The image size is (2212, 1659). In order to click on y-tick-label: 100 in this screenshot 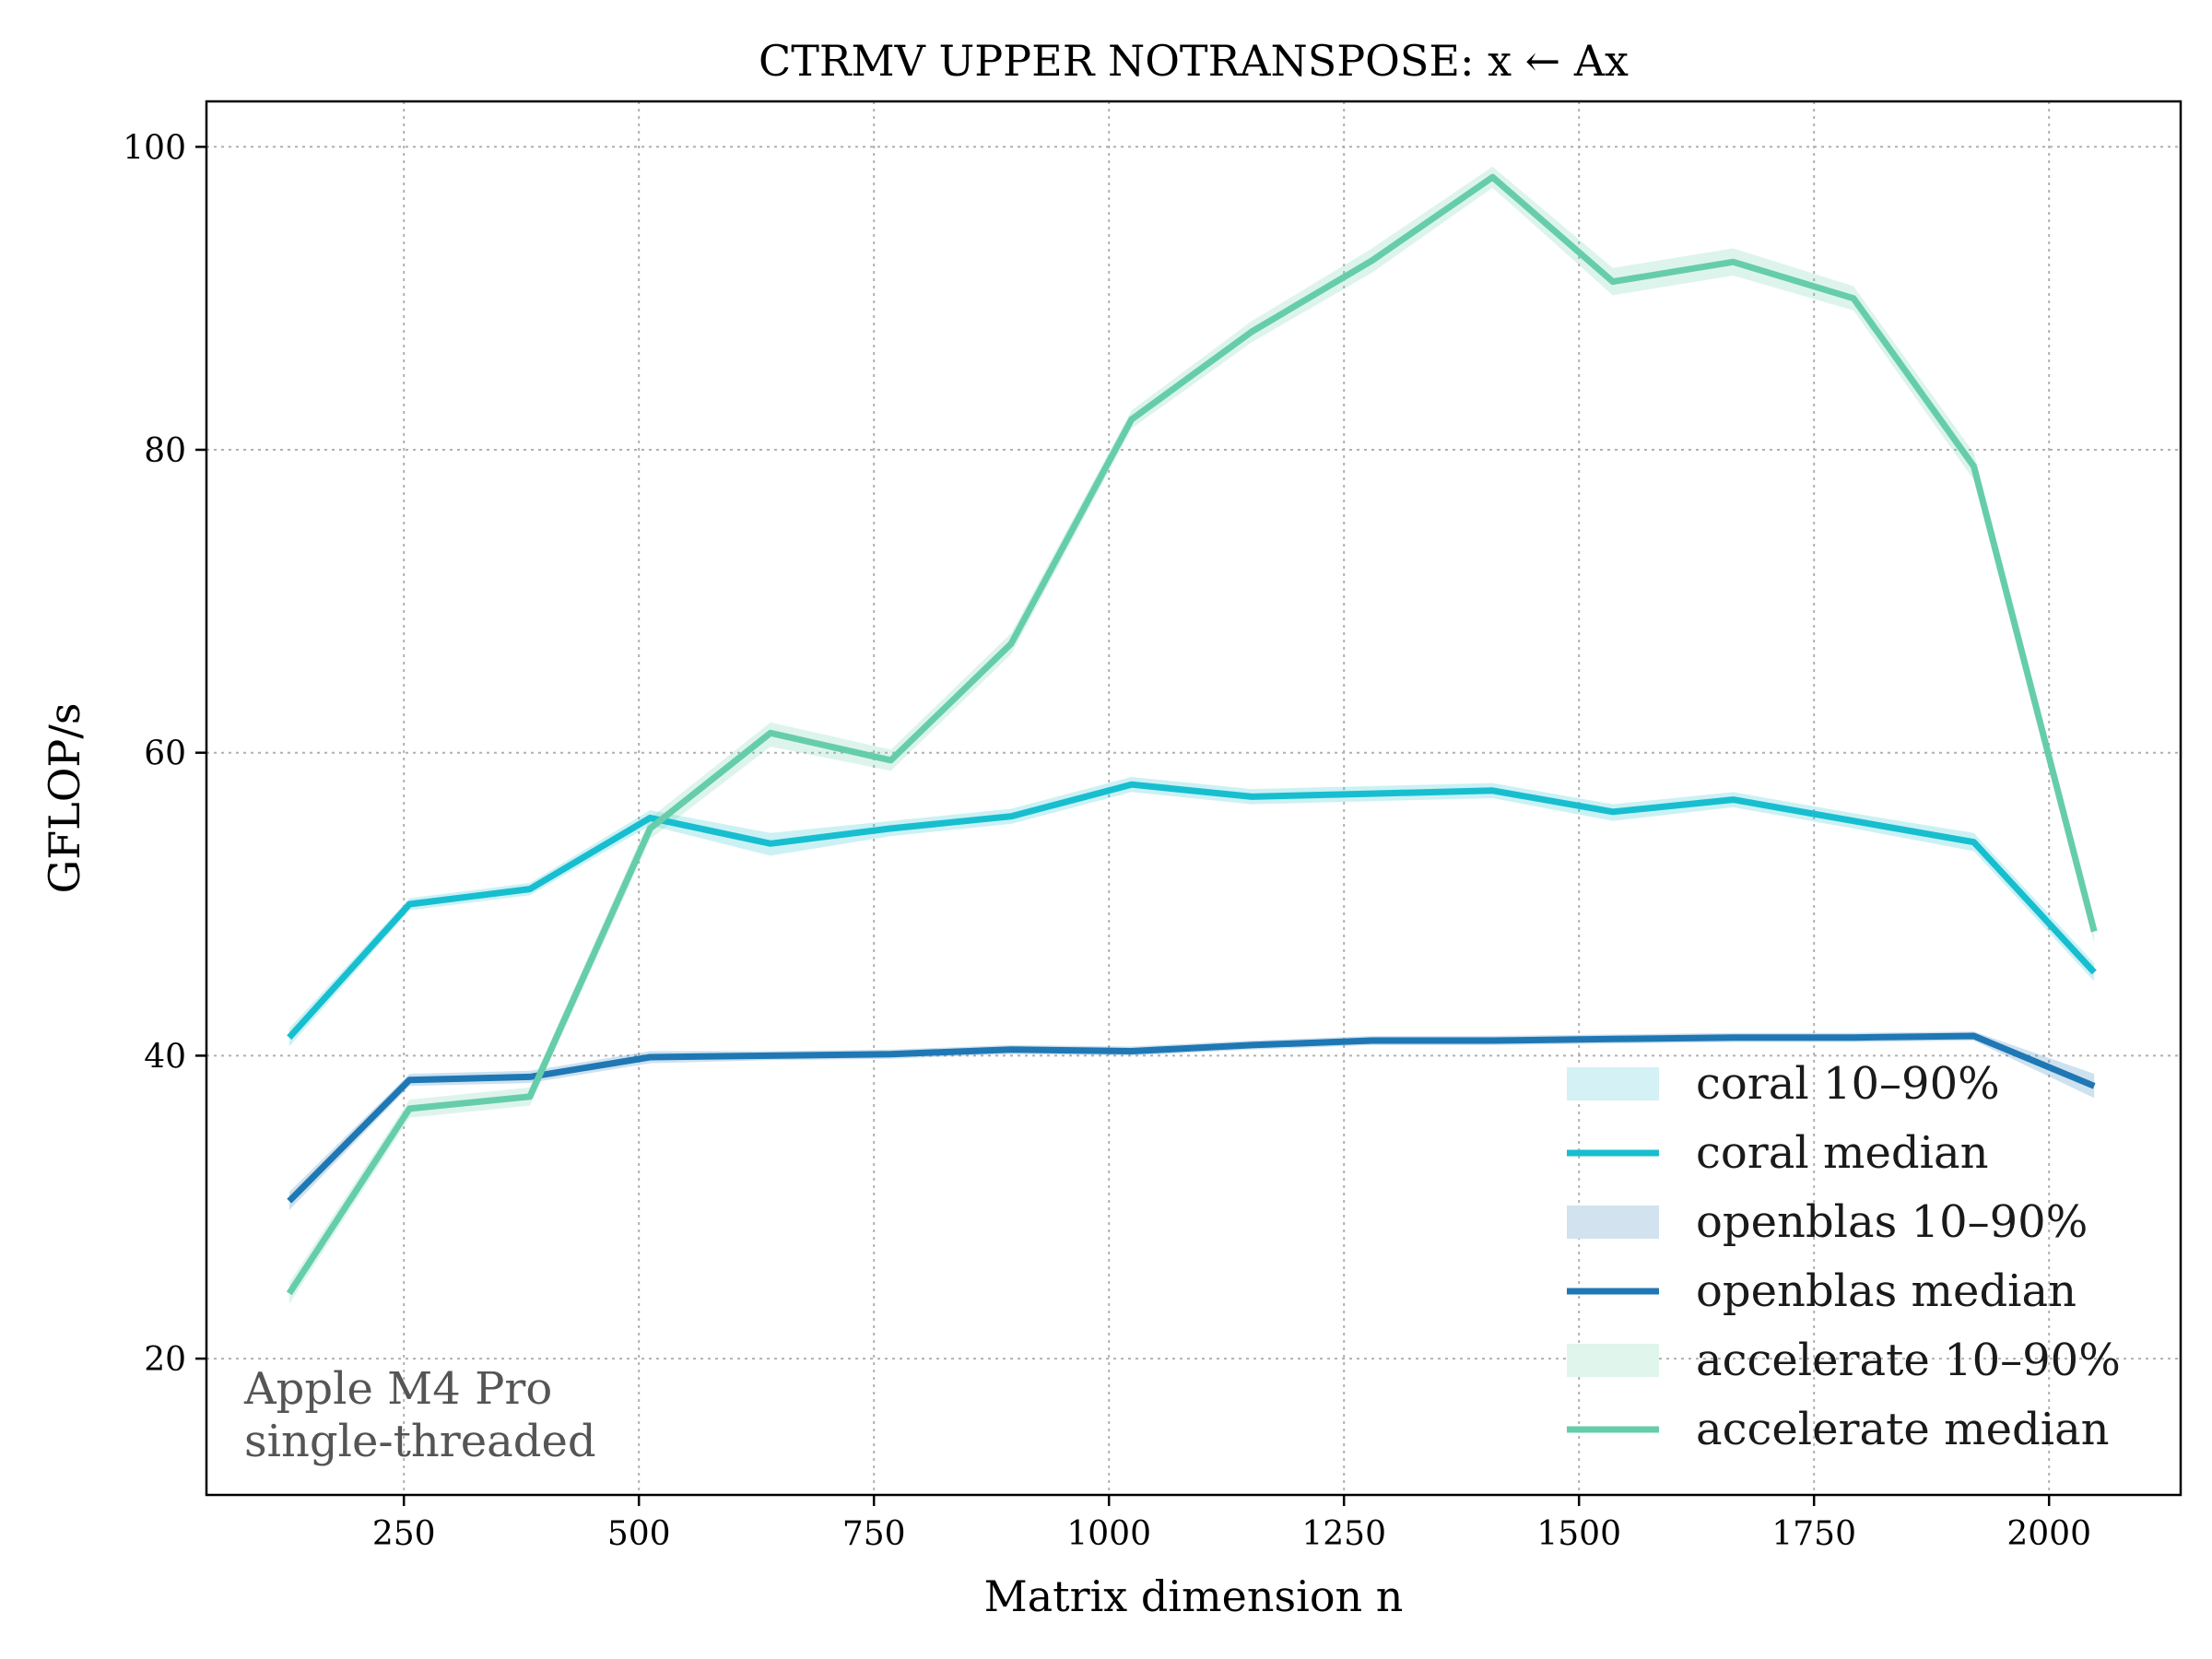, I will do `click(154, 148)`.